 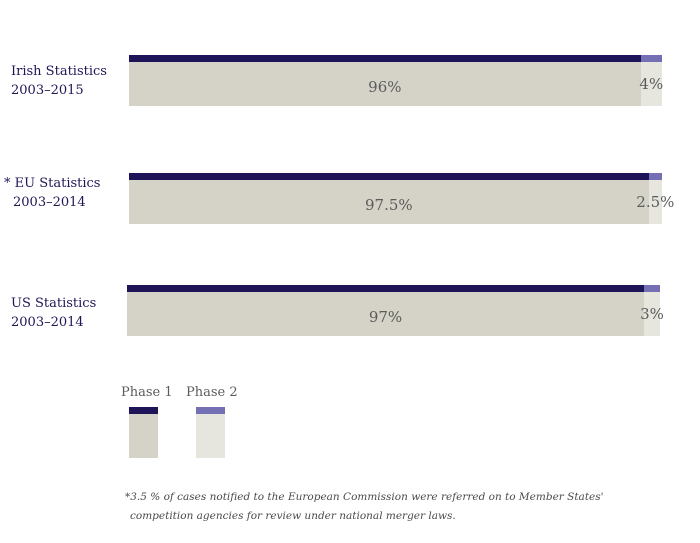 What do you see at coordinates (385, 87) in the screenshot?
I see `phase-1-value-label: 96%` at bounding box center [385, 87].